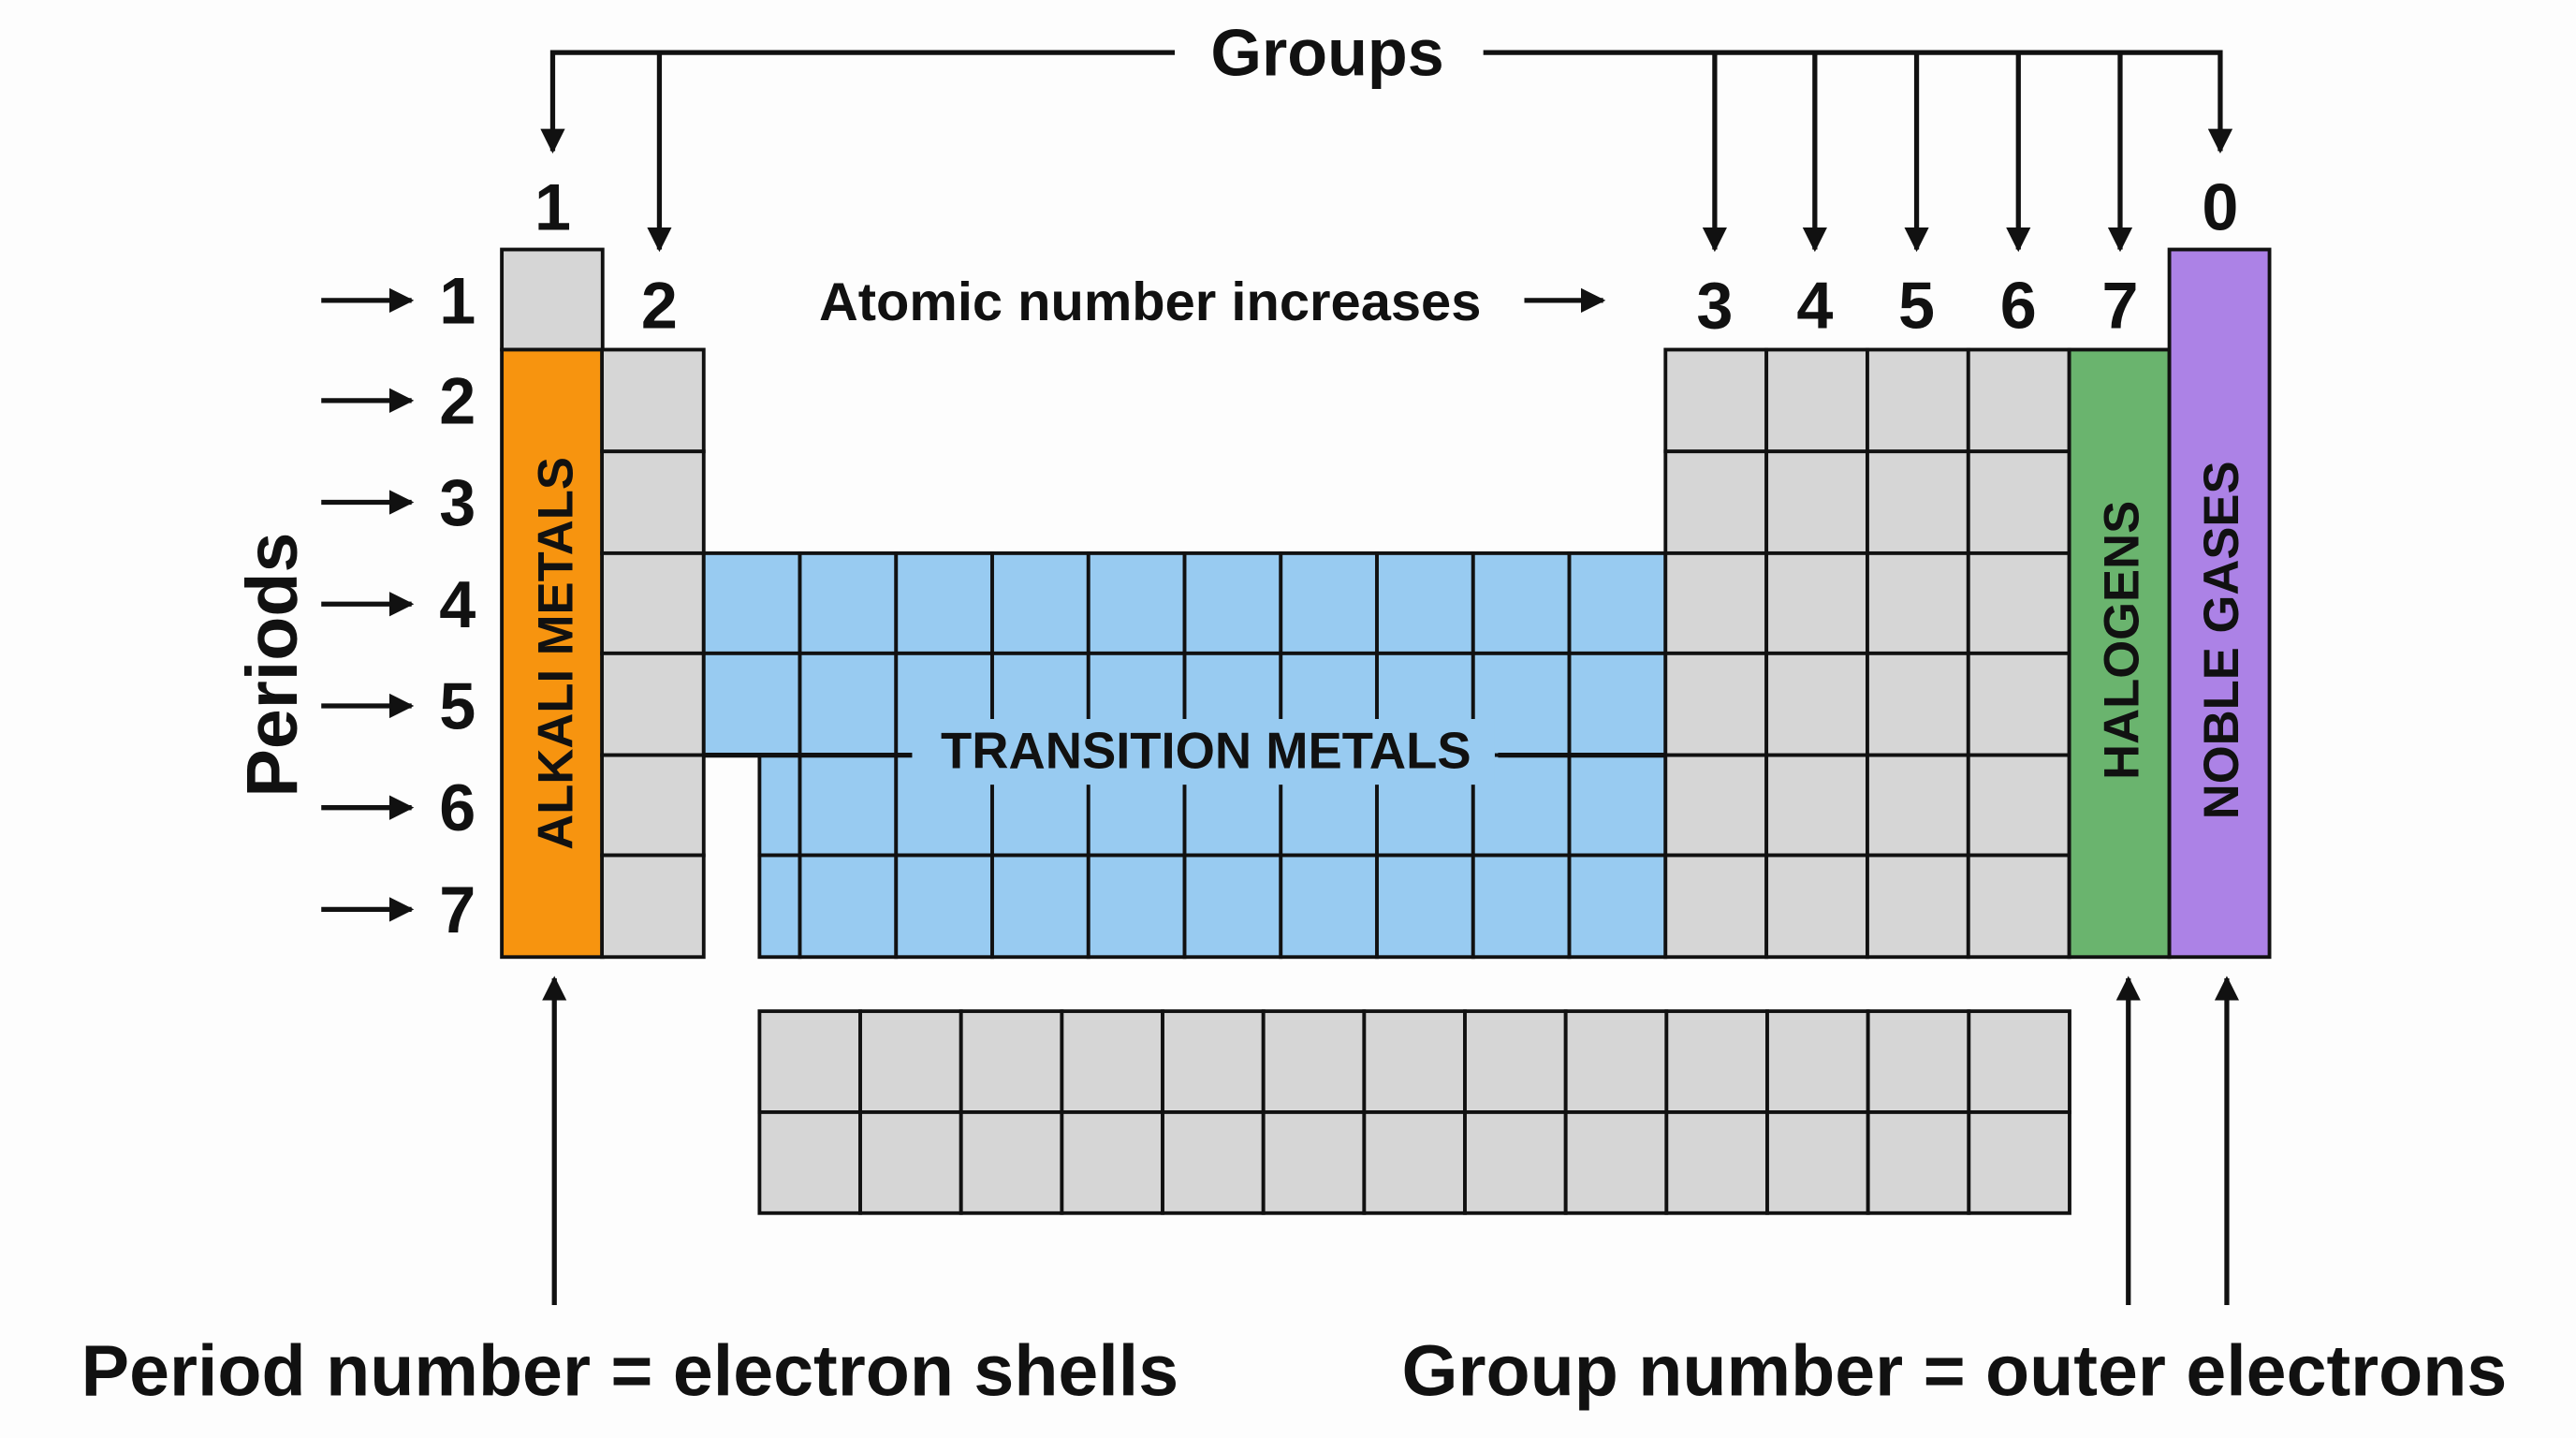 The width and height of the screenshot is (2576, 1438). I want to click on group-number-4: 4, so click(1814, 306).